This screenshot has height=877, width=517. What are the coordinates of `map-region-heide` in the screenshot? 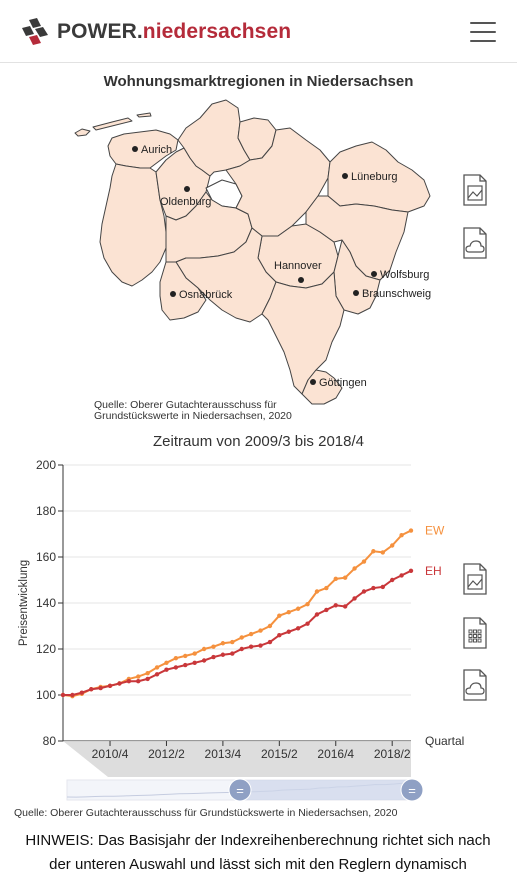 It's located at (278, 182).